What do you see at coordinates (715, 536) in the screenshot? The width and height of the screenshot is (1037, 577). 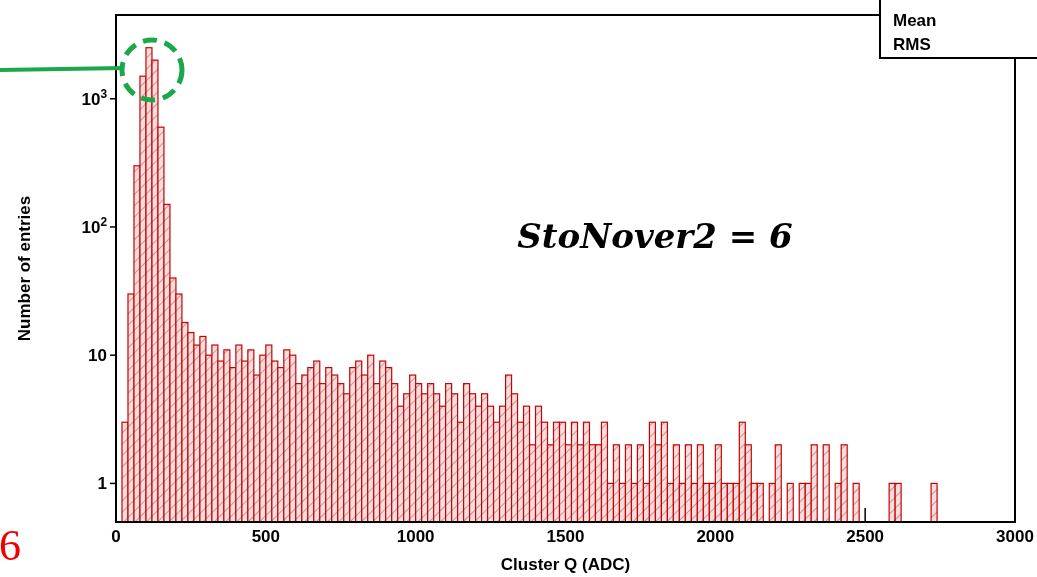 I see `x-tick-label: 2000` at bounding box center [715, 536].